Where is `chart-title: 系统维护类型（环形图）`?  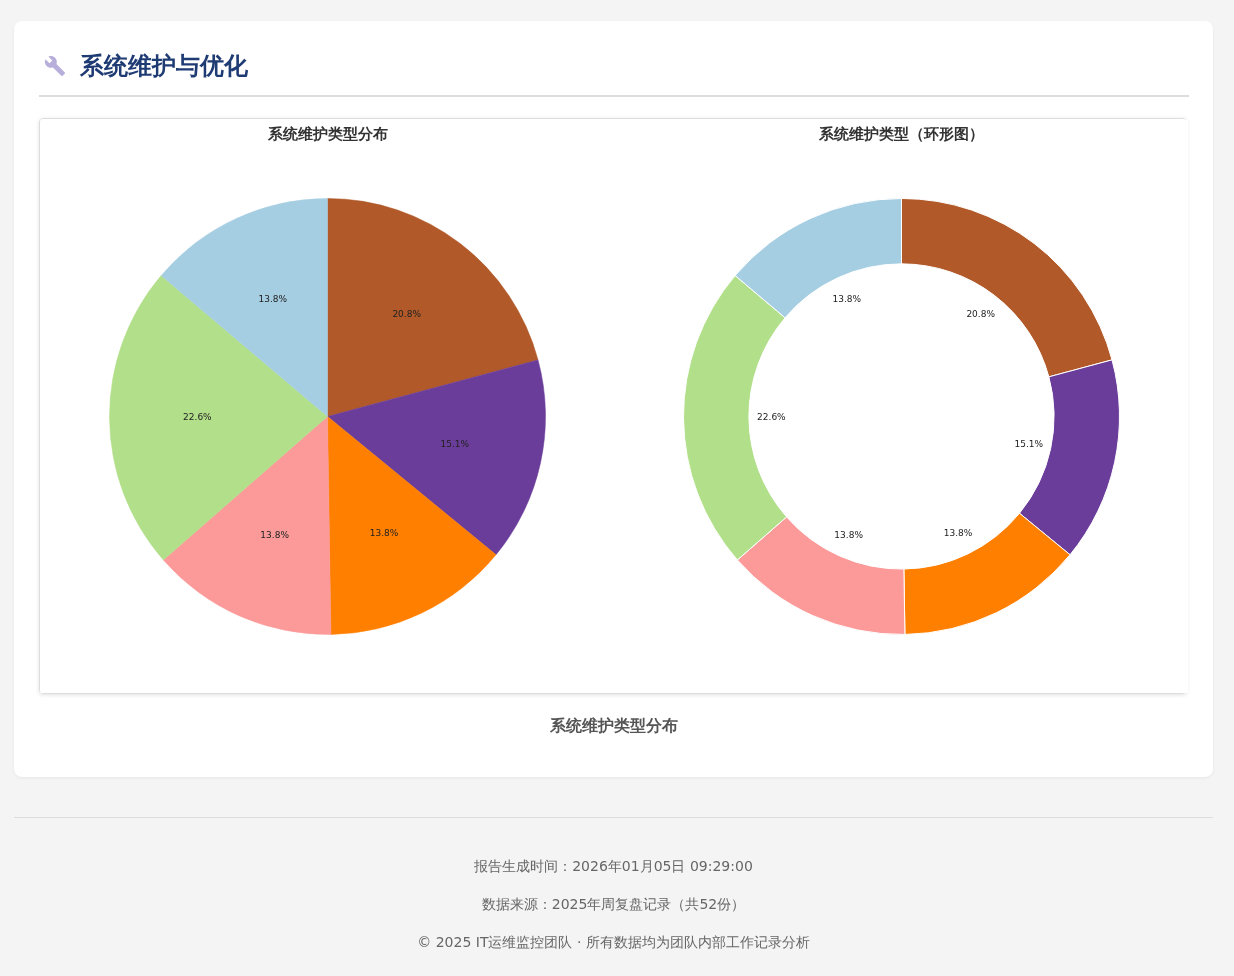
chart-title: 系统维护类型（环形图） is located at coordinates (901, 134).